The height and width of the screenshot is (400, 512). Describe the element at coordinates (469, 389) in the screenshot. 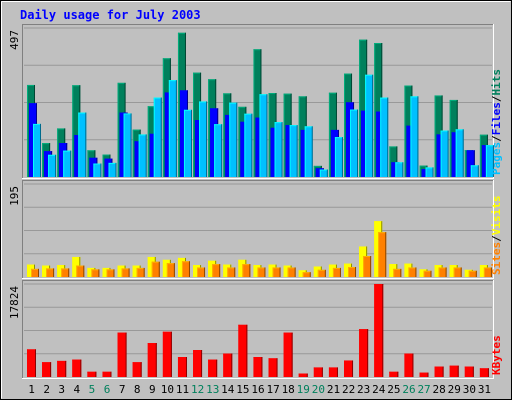

I see `x-tick-day-30: 30` at that location.